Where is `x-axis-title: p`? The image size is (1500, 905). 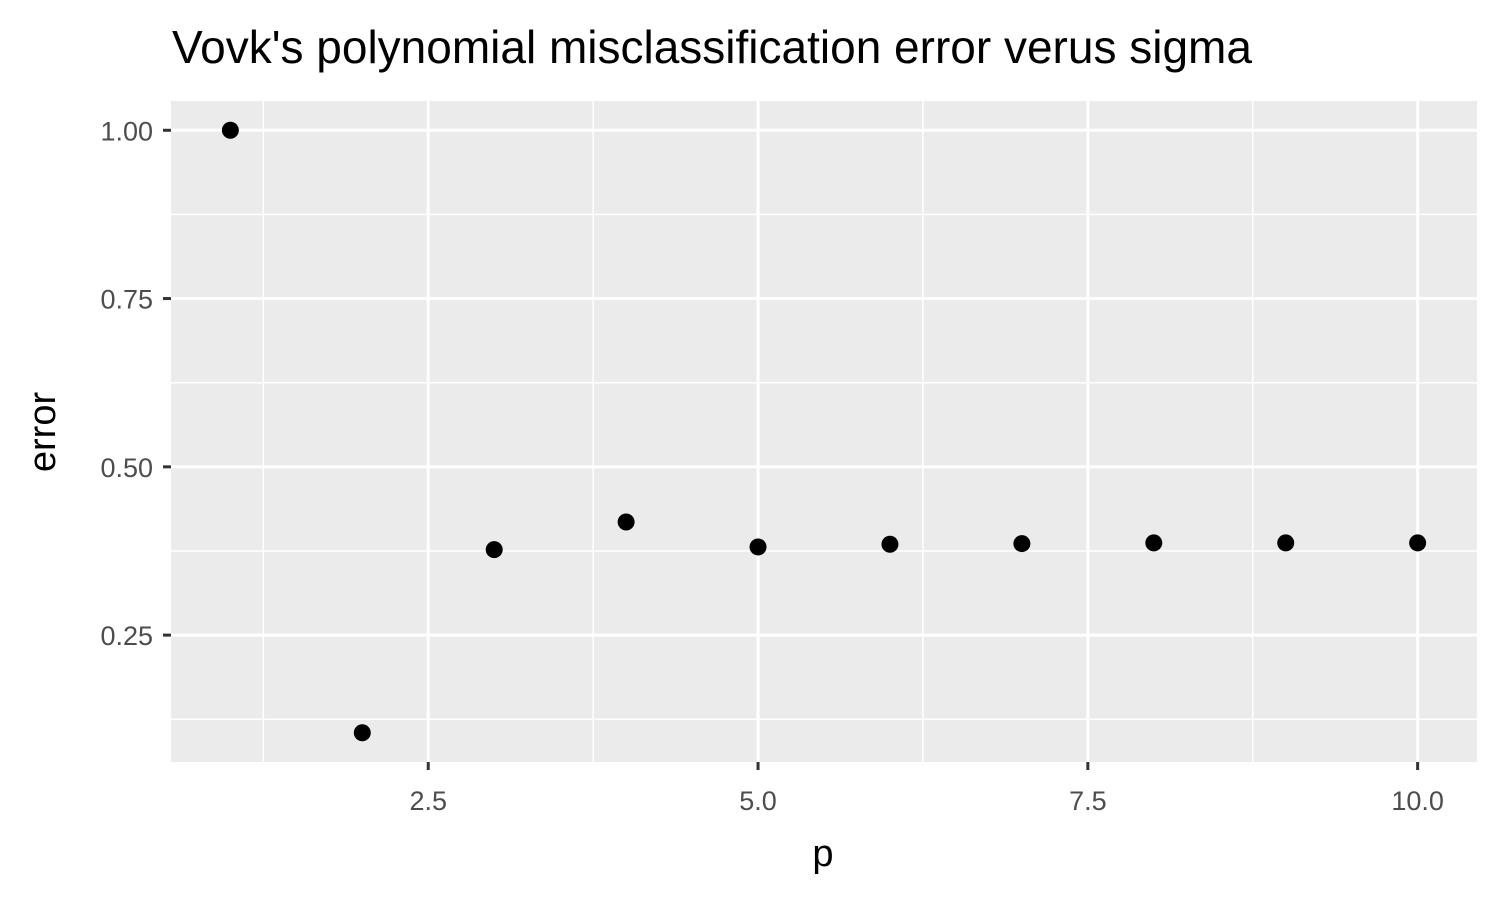
x-axis-title: p is located at coordinates (822, 854).